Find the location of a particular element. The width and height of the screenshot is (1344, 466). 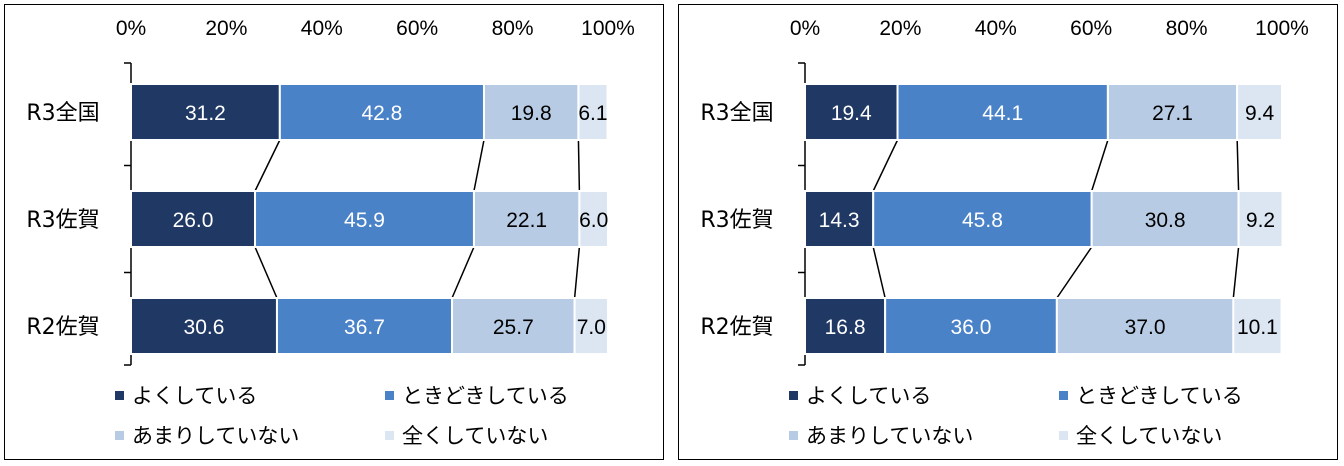

data-label: 37.0 is located at coordinates (1145, 327).